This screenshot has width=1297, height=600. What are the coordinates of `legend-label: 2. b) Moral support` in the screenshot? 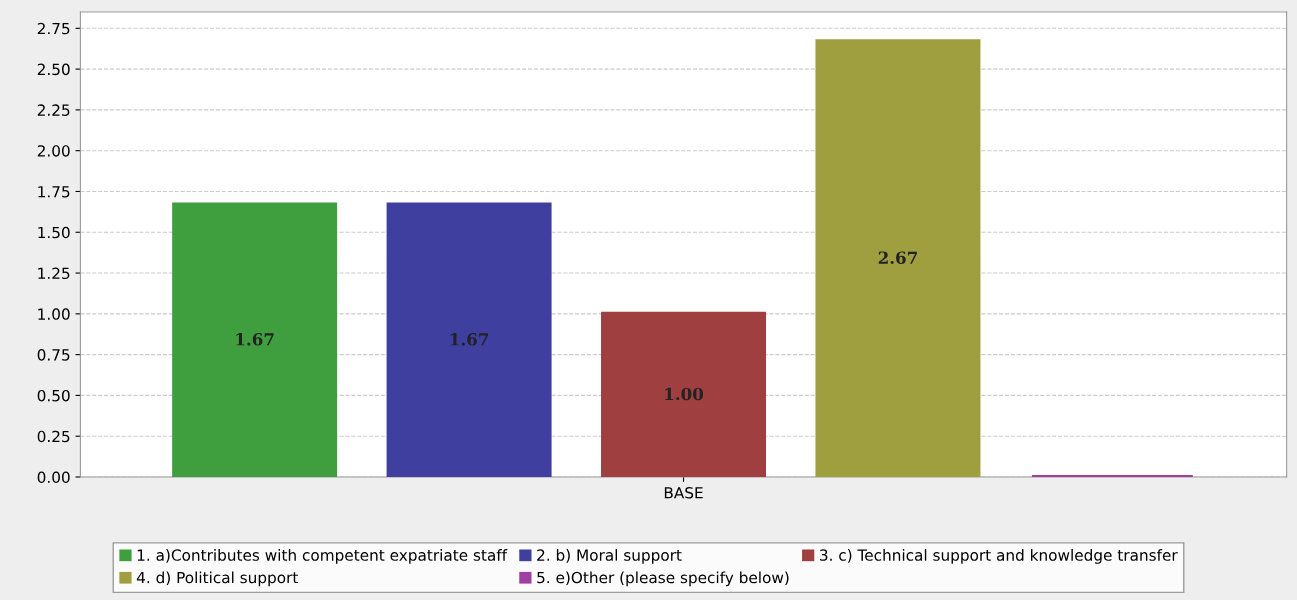 It's located at (609, 556).